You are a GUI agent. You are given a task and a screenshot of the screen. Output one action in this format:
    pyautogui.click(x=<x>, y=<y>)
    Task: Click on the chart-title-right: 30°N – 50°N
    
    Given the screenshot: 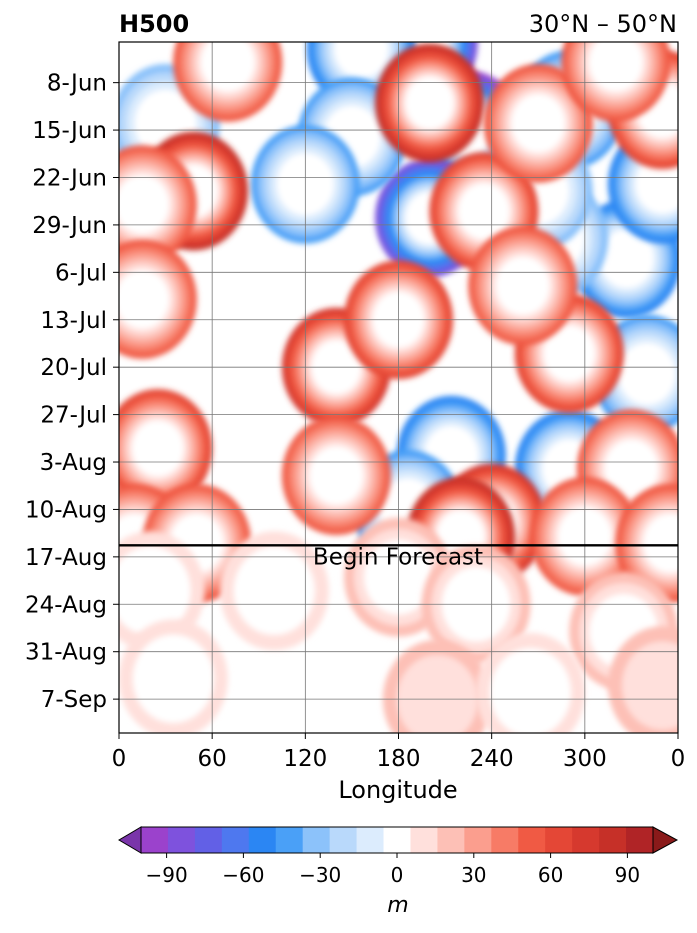 What is the action you would take?
    pyautogui.click(x=603, y=24)
    